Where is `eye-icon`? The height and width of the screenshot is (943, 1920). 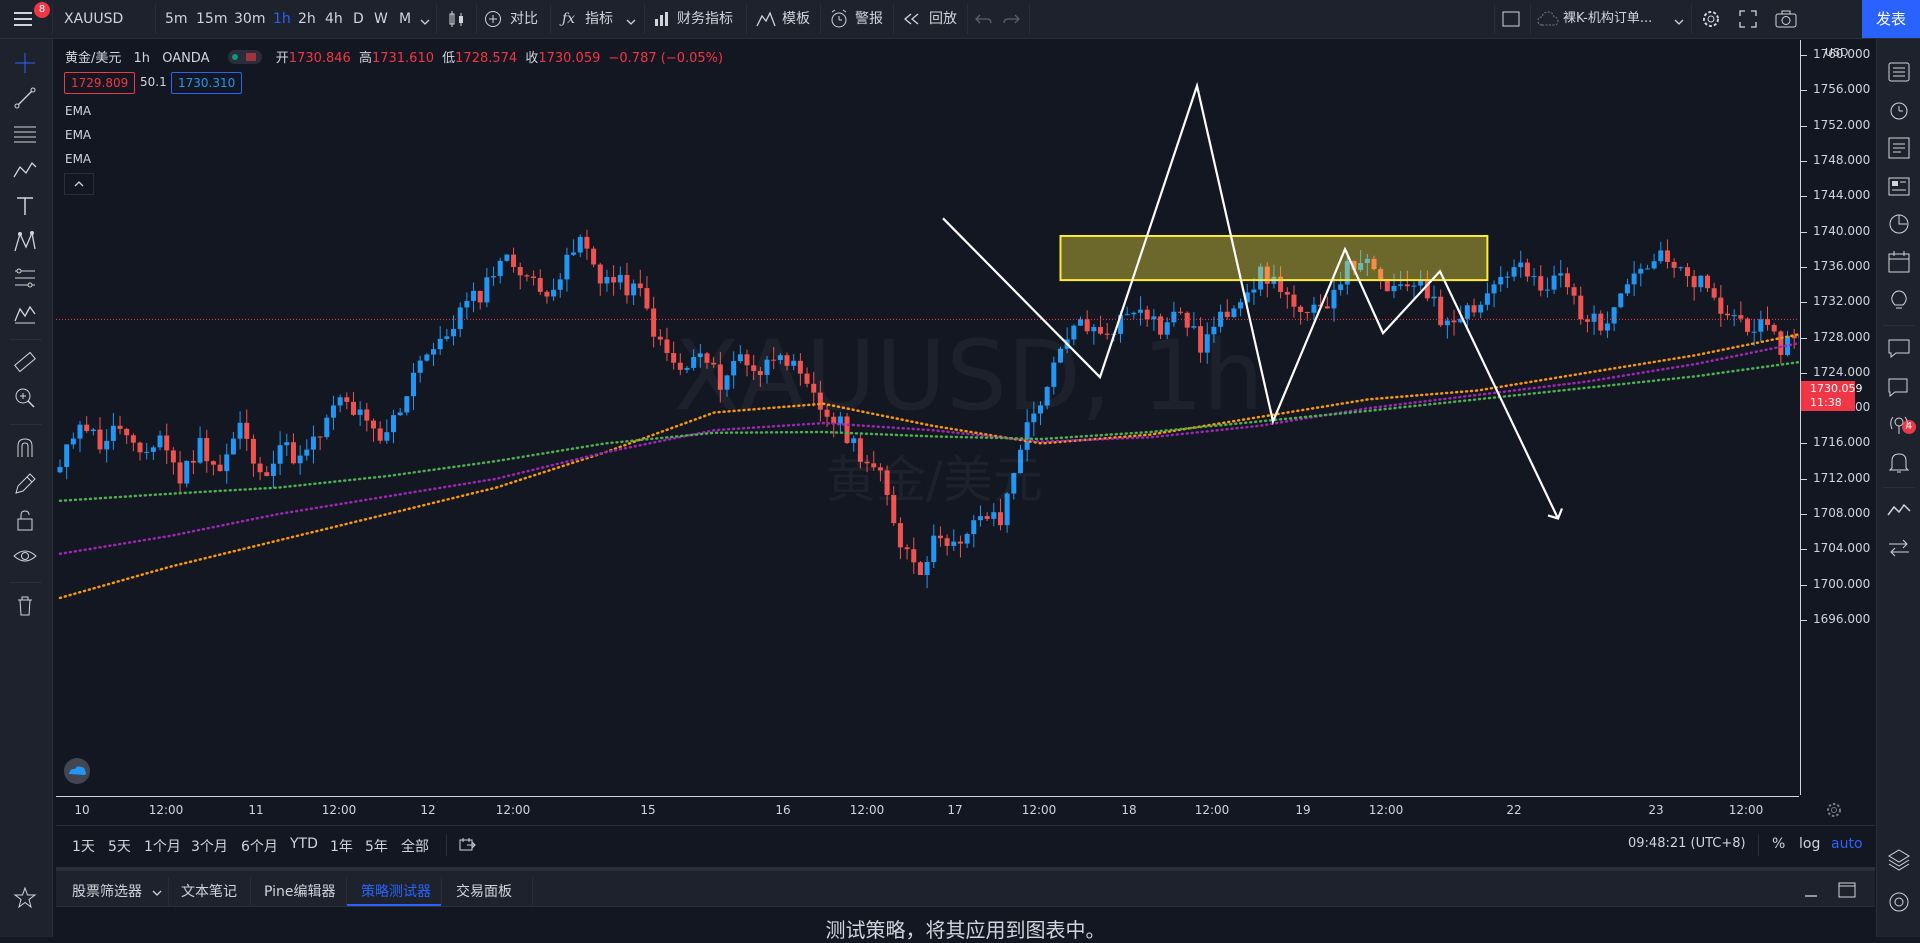
eye-icon is located at coordinates (25, 556).